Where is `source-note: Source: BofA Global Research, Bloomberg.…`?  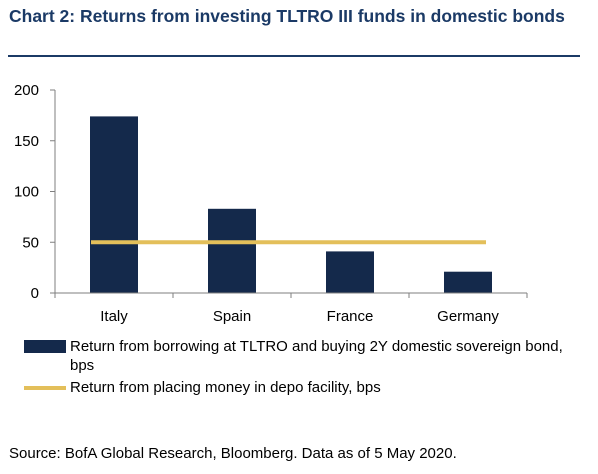
source-note: Source: BofA Global Research, Bloomberg.… is located at coordinates (233, 453).